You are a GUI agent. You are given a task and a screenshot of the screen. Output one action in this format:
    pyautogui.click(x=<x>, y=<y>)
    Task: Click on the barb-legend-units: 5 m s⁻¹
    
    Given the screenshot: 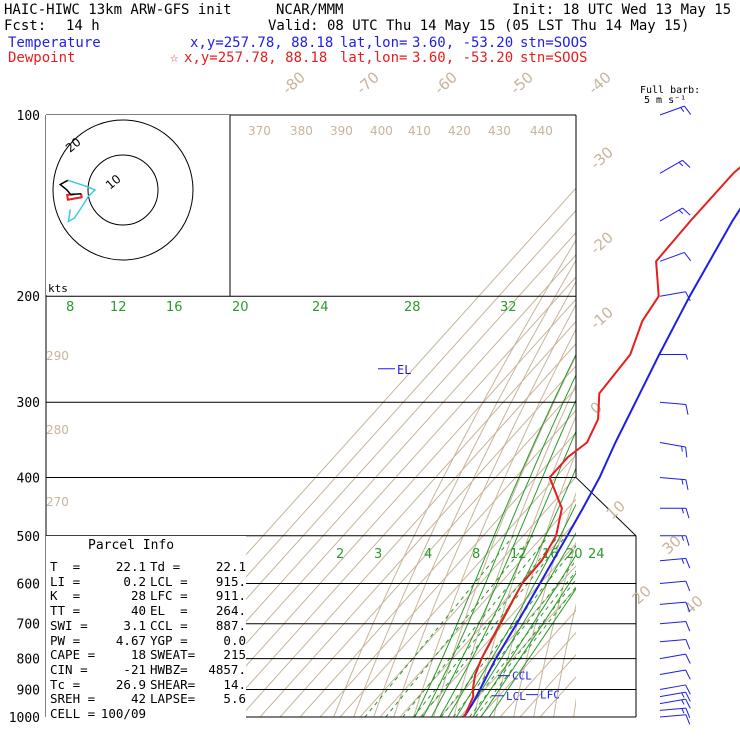 What is the action you would take?
    pyautogui.click(x=665, y=100)
    